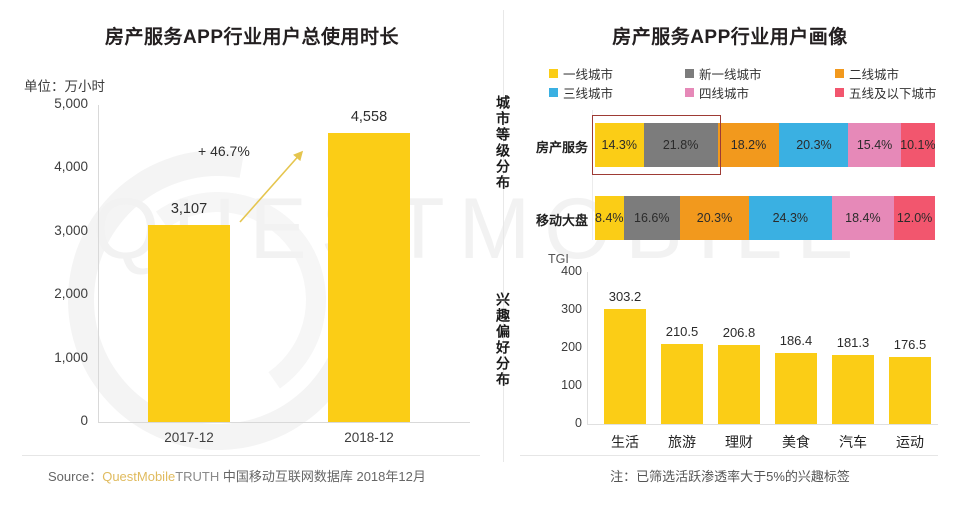  Describe the element at coordinates (587, 348) in the screenshot. I see `tgi-y-axis` at that location.